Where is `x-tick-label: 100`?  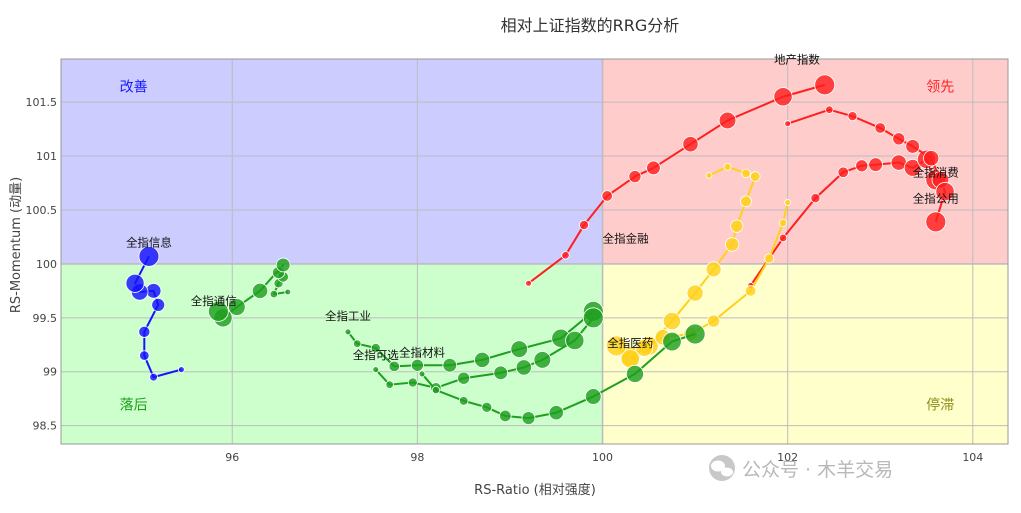 x-tick-label: 100 is located at coordinates (602, 457).